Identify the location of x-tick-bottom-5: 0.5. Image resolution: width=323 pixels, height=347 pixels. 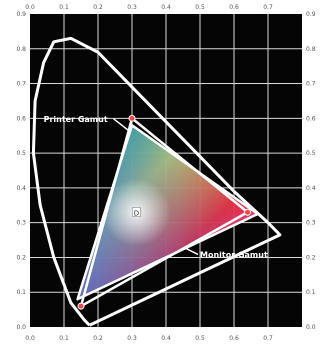
(200, 338).